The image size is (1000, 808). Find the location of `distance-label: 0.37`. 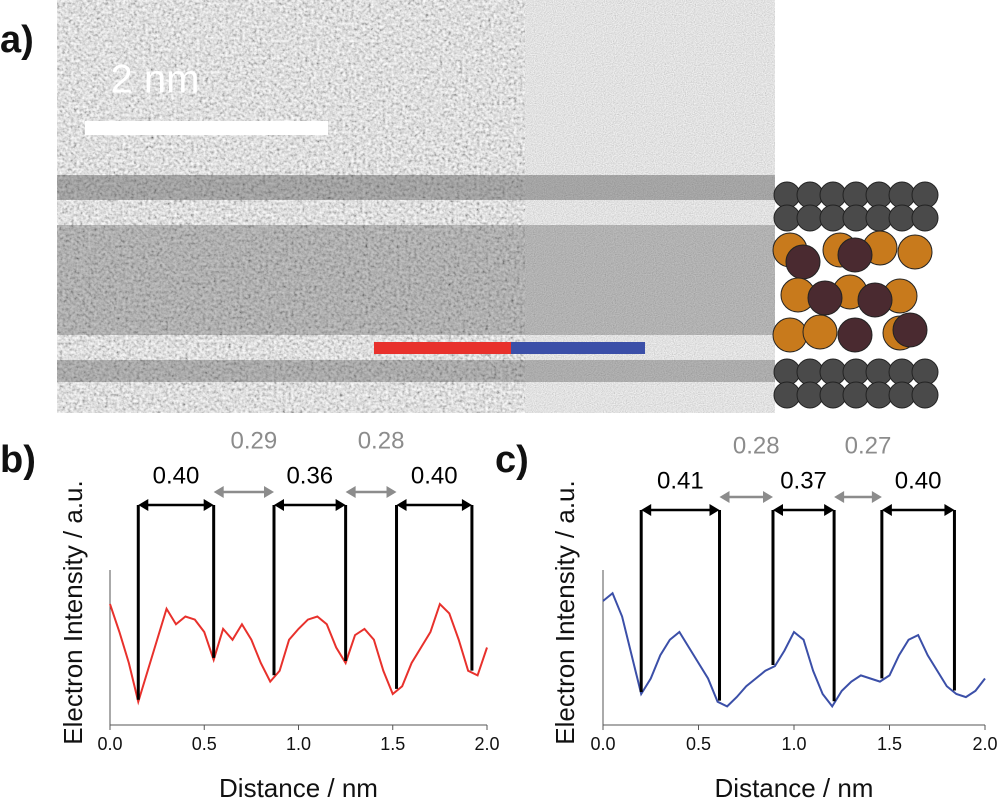

distance-label: 0.37 is located at coordinates (803, 480).